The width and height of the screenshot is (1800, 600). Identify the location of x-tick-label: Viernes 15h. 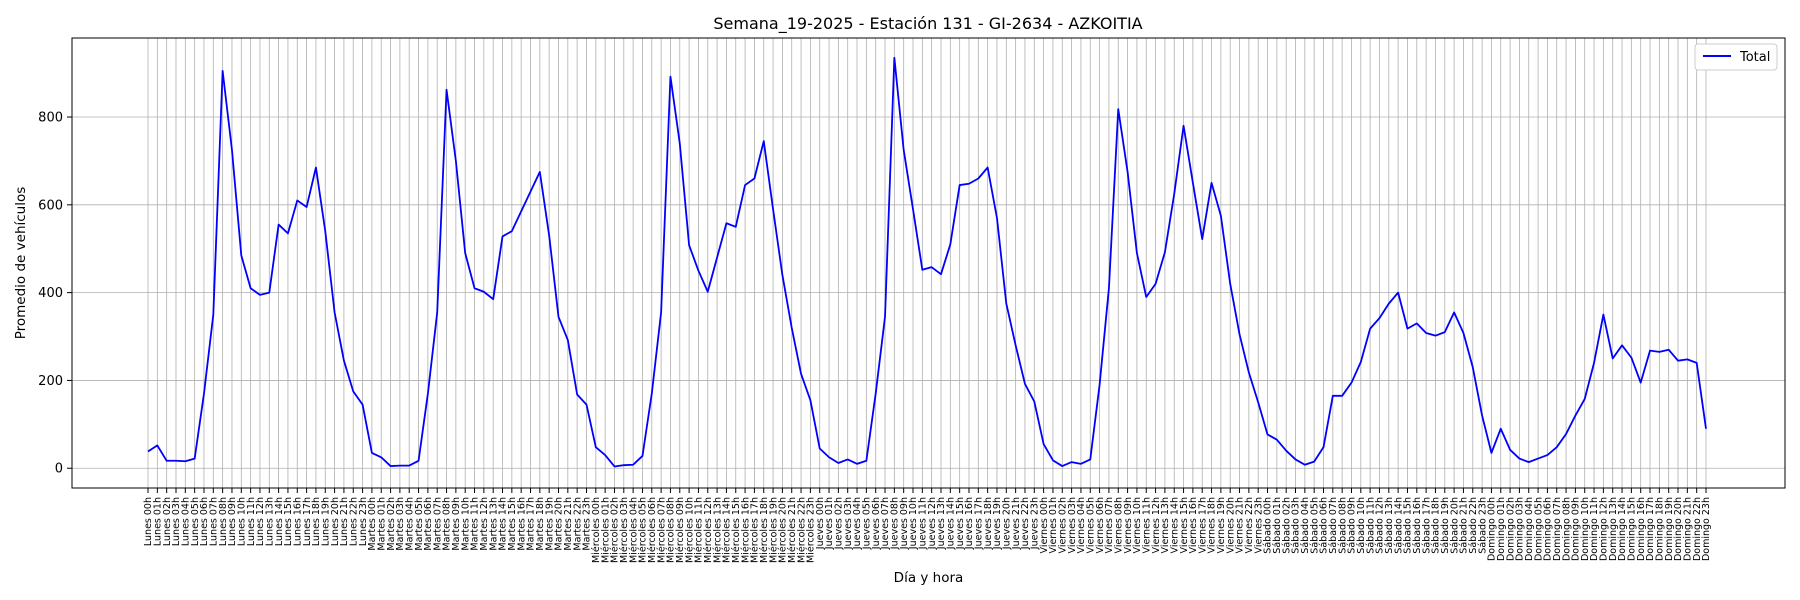
(1184, 525).